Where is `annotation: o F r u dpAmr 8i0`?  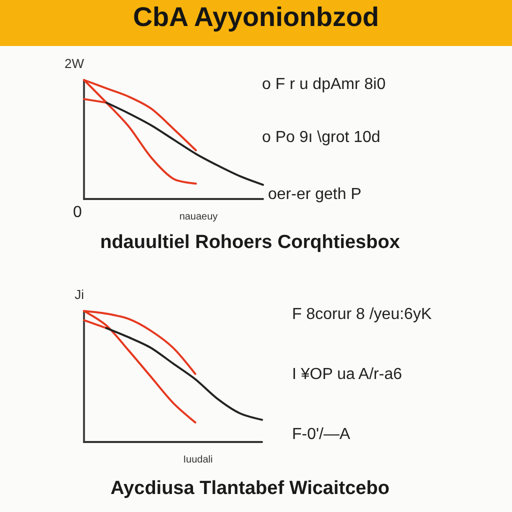
annotation: o F r u dpAmr 8i0 is located at coordinates (324, 85).